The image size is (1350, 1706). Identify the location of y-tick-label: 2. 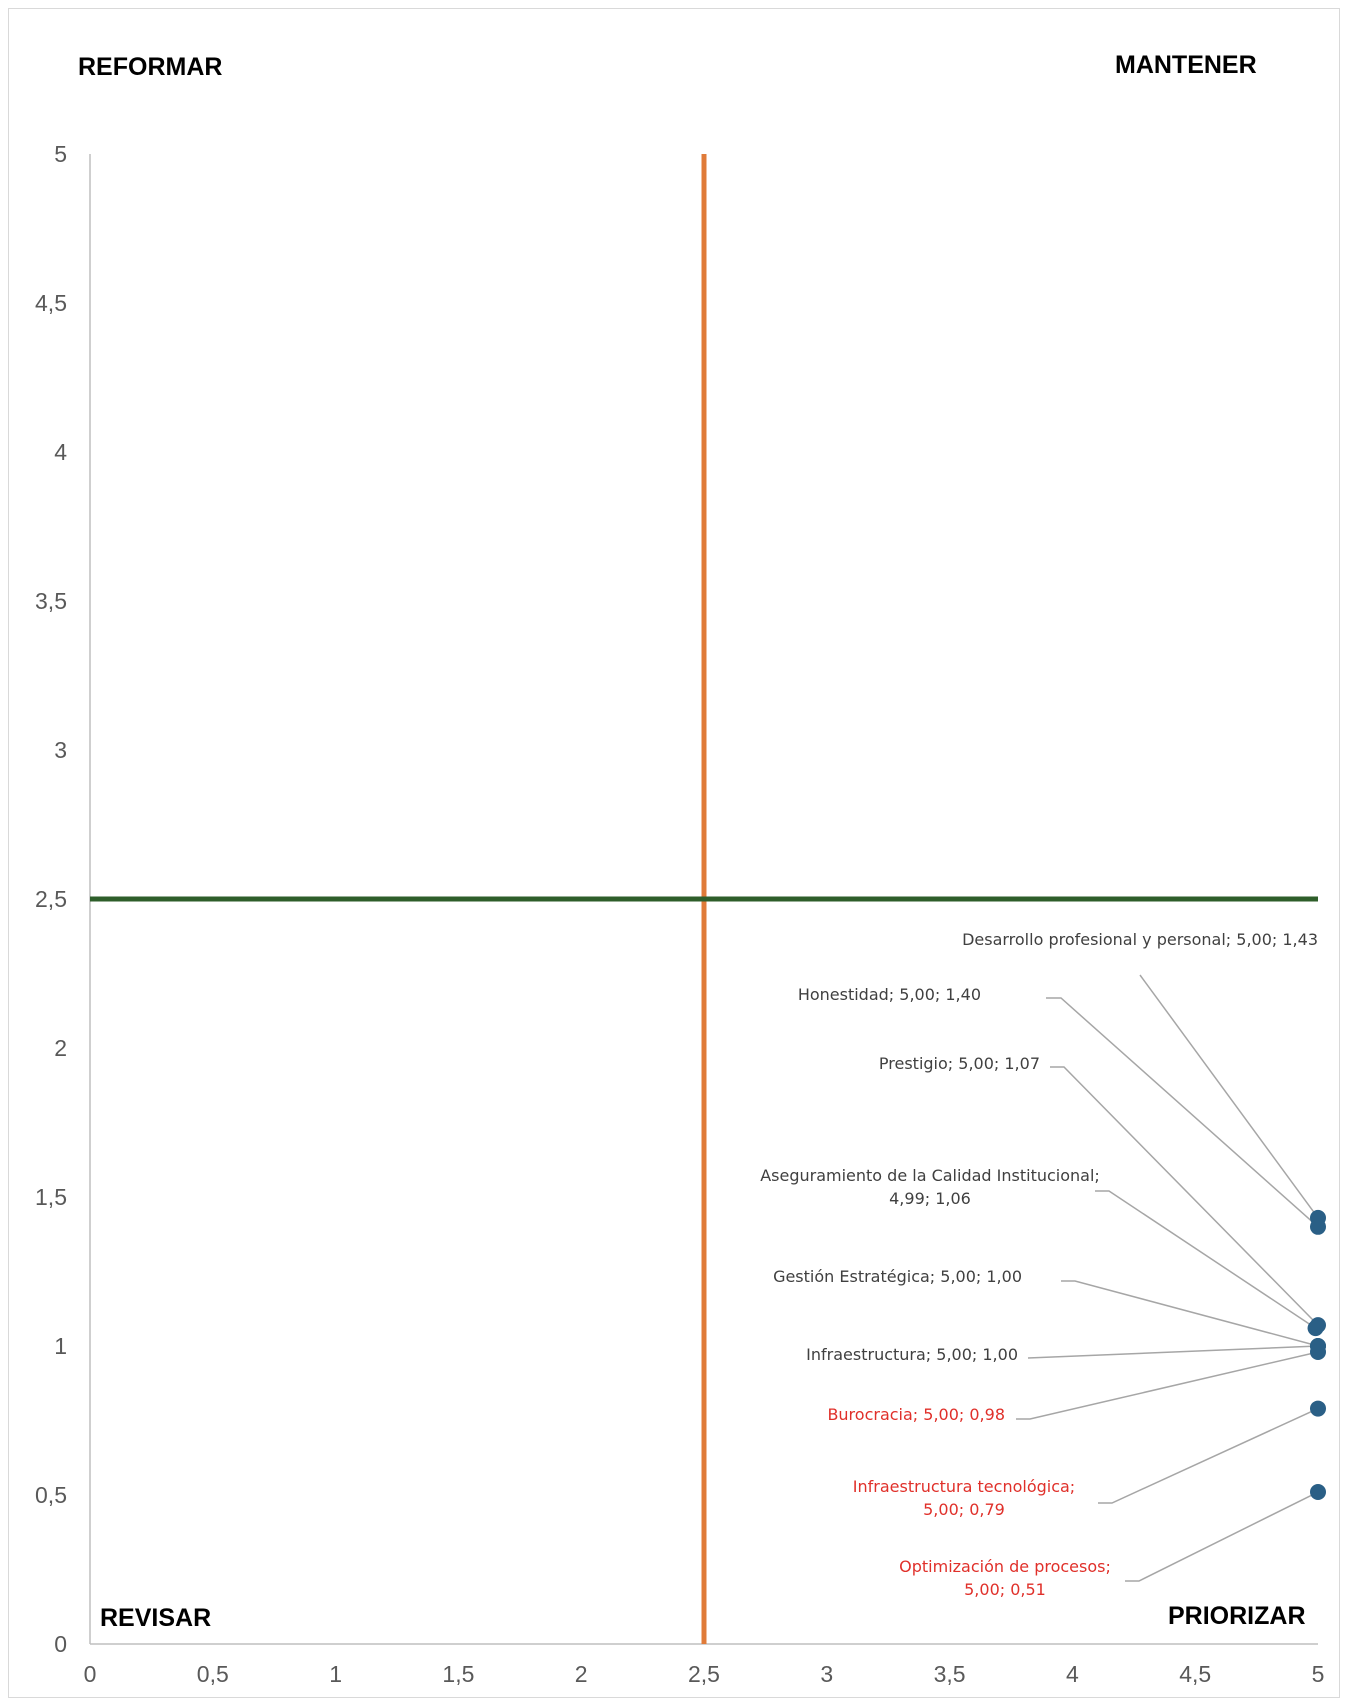
(60, 1048).